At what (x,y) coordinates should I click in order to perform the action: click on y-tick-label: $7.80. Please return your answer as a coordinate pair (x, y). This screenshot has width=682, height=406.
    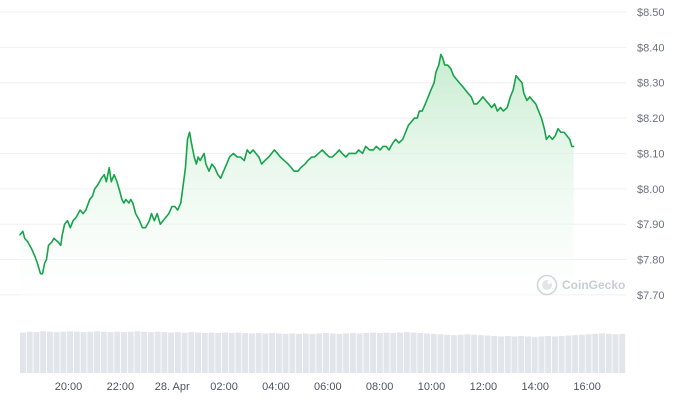
    Looking at the image, I should click on (651, 261).